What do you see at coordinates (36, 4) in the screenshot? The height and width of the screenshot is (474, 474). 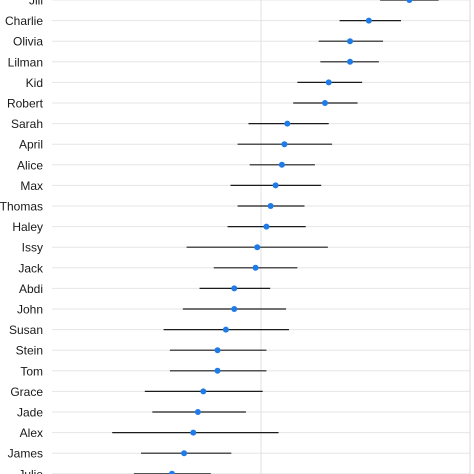 I see `row-label-jill: Jill` at bounding box center [36, 4].